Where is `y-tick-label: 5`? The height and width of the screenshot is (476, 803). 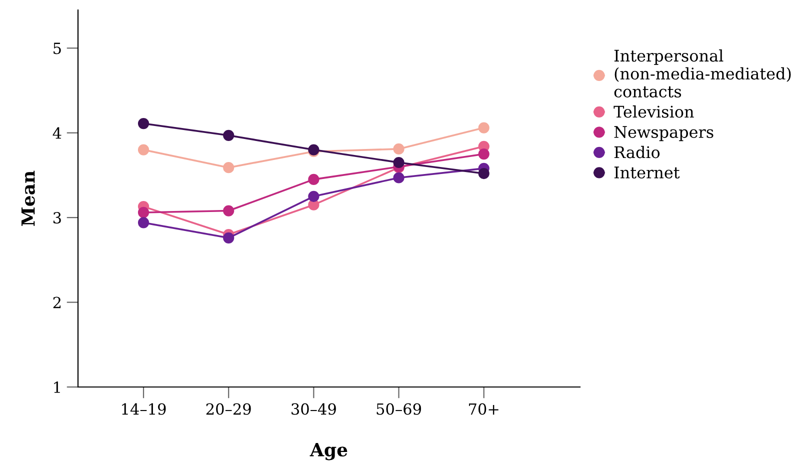 y-tick-label: 5 is located at coordinates (57, 48).